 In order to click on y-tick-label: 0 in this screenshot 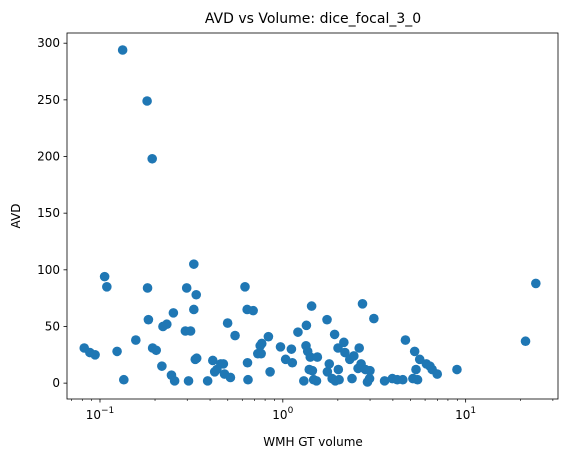, I will do `click(56, 383)`.